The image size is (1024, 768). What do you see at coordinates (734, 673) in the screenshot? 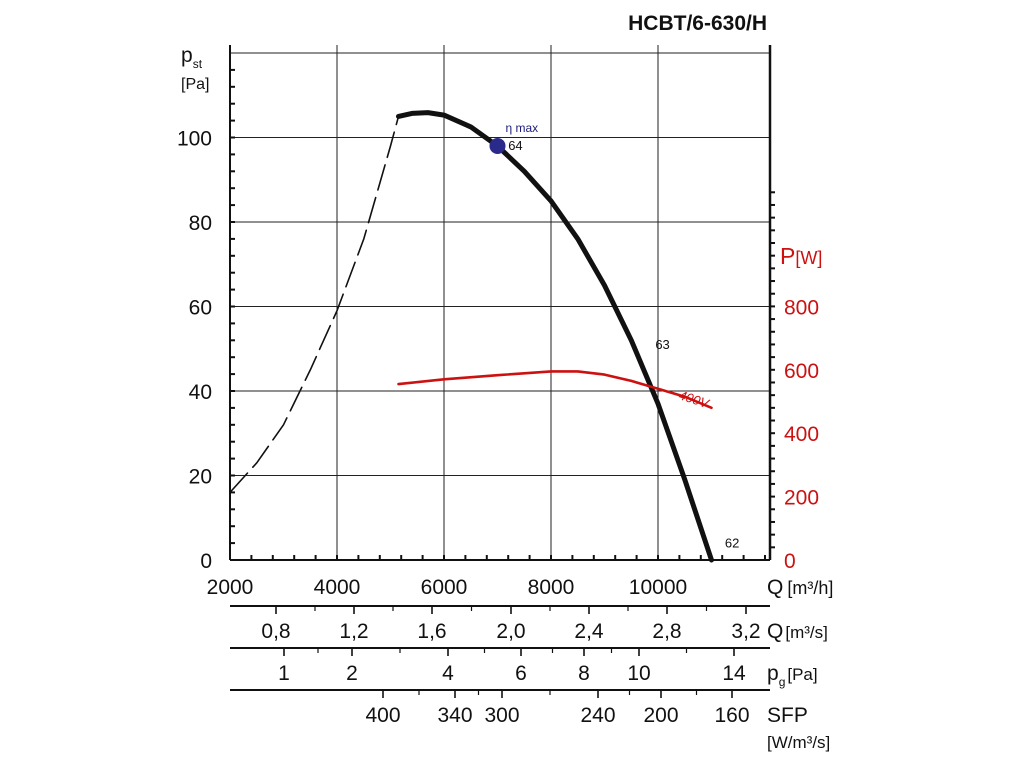
I see `scale-tick-label: 14` at bounding box center [734, 673].